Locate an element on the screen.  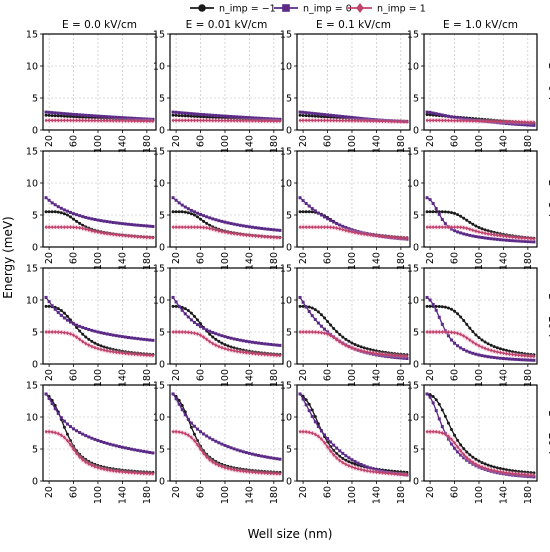
x-tick-label: 180 is located at coordinates (528, 144).